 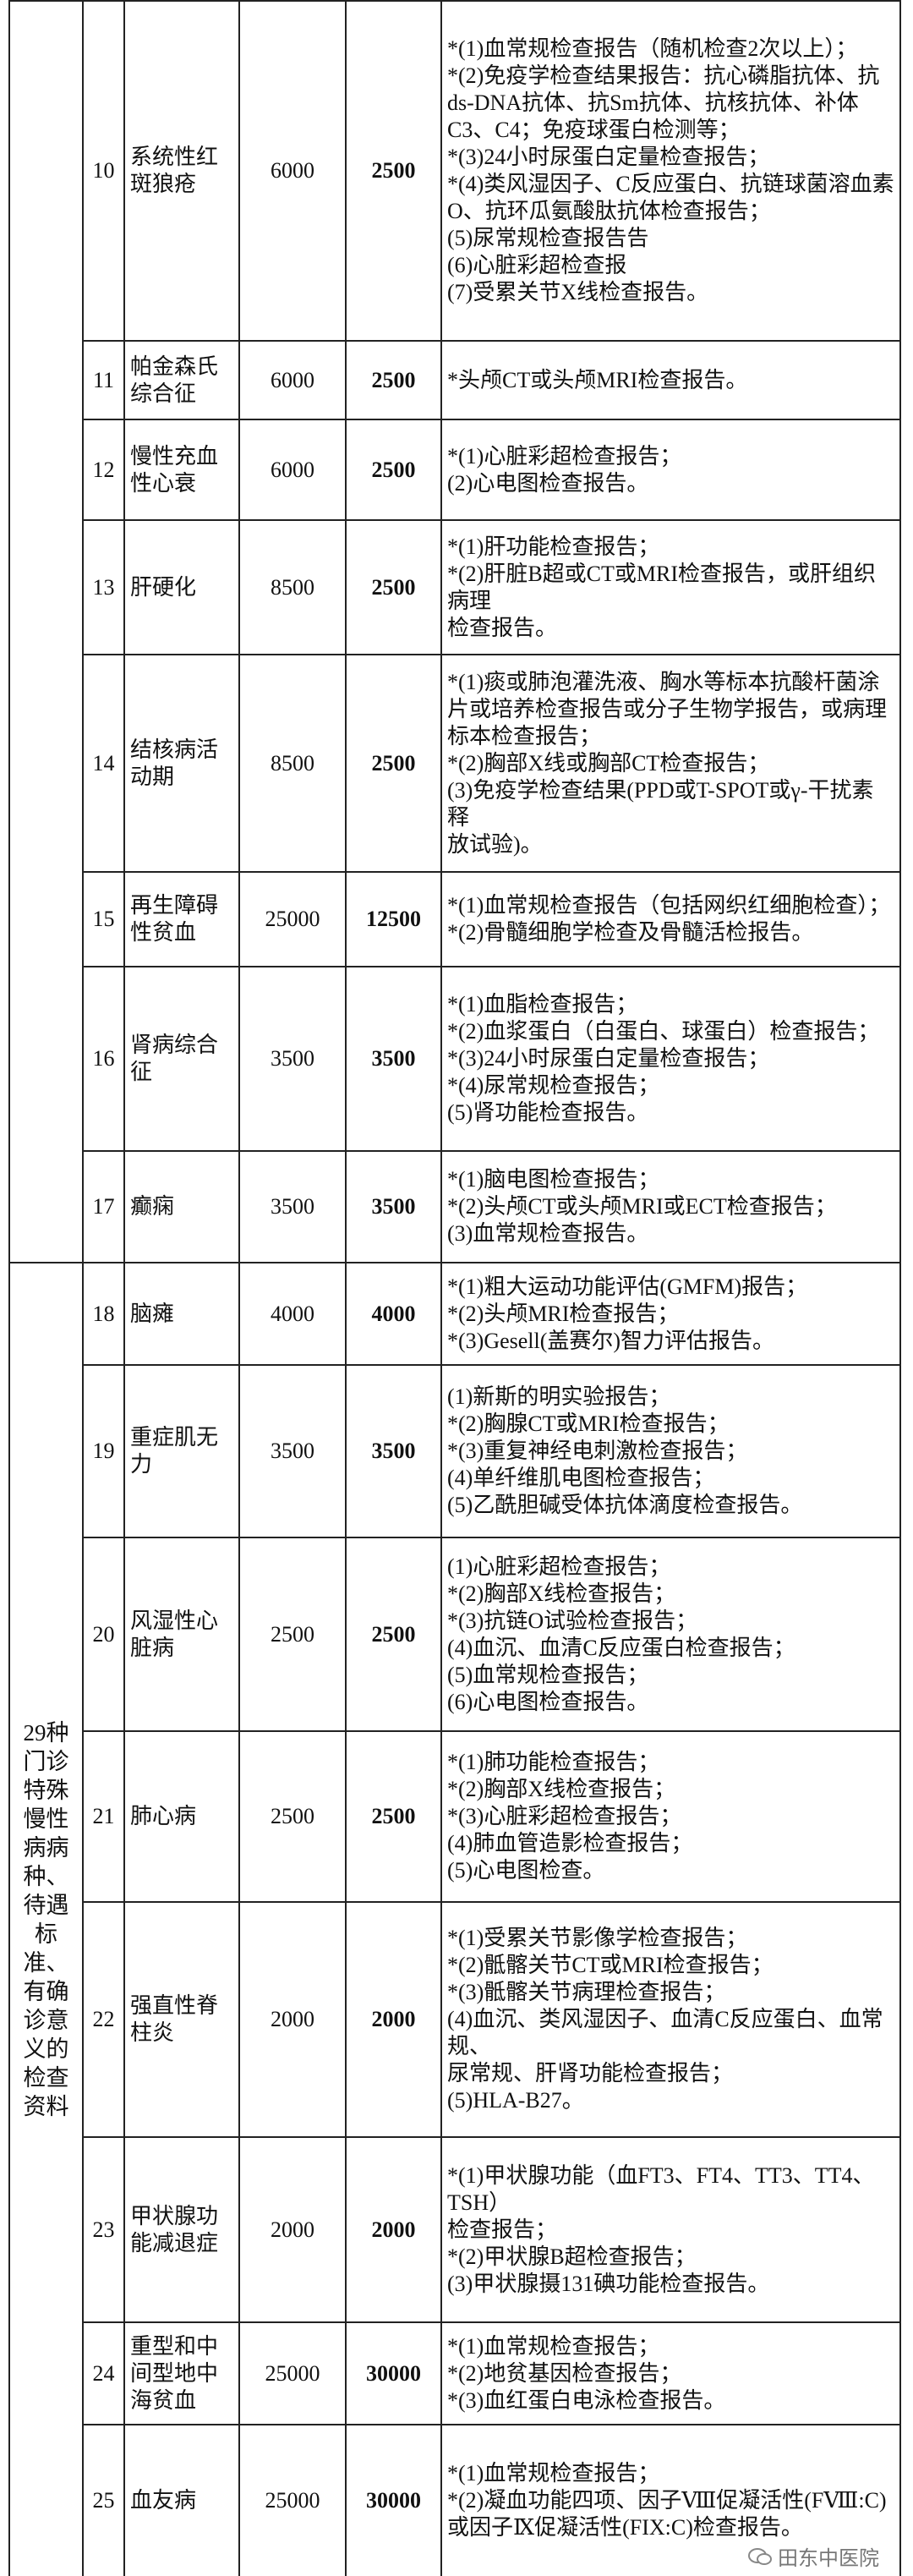 What do you see at coordinates (586, 2400) in the screenshot?
I see `requirement-item: *(3)血红蛋白电泳检查报告。` at bounding box center [586, 2400].